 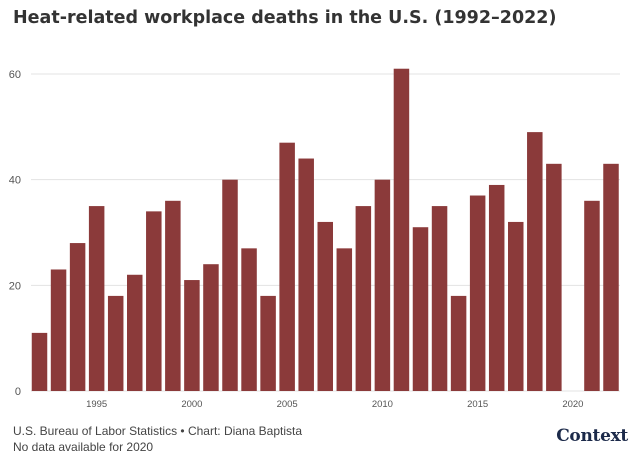 I want to click on y-tick-label: 20, so click(x=15, y=286).